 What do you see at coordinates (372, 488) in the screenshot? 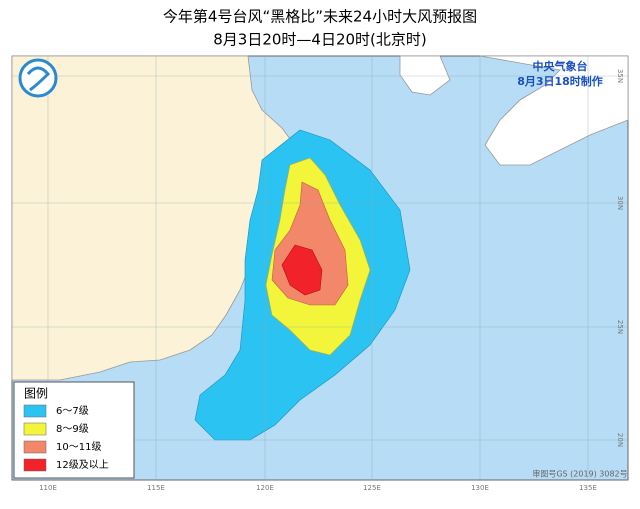
I see `longitude-label: 125E` at bounding box center [372, 488].